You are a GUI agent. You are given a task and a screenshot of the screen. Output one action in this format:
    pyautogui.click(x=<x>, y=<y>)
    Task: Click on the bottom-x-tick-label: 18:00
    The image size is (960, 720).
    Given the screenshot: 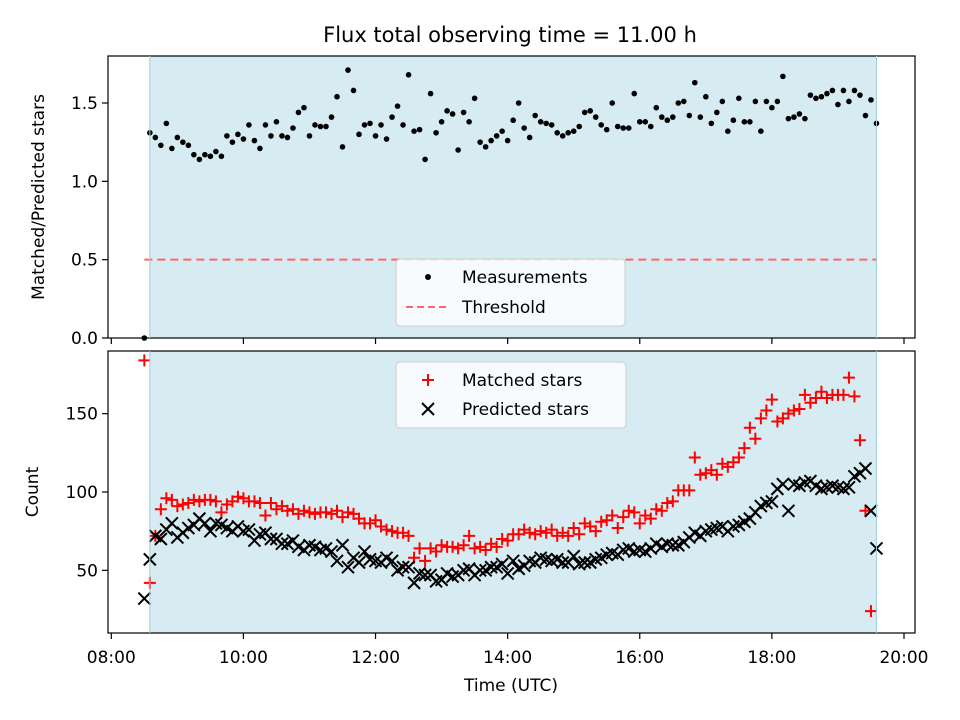 What is the action you would take?
    pyautogui.click(x=771, y=658)
    